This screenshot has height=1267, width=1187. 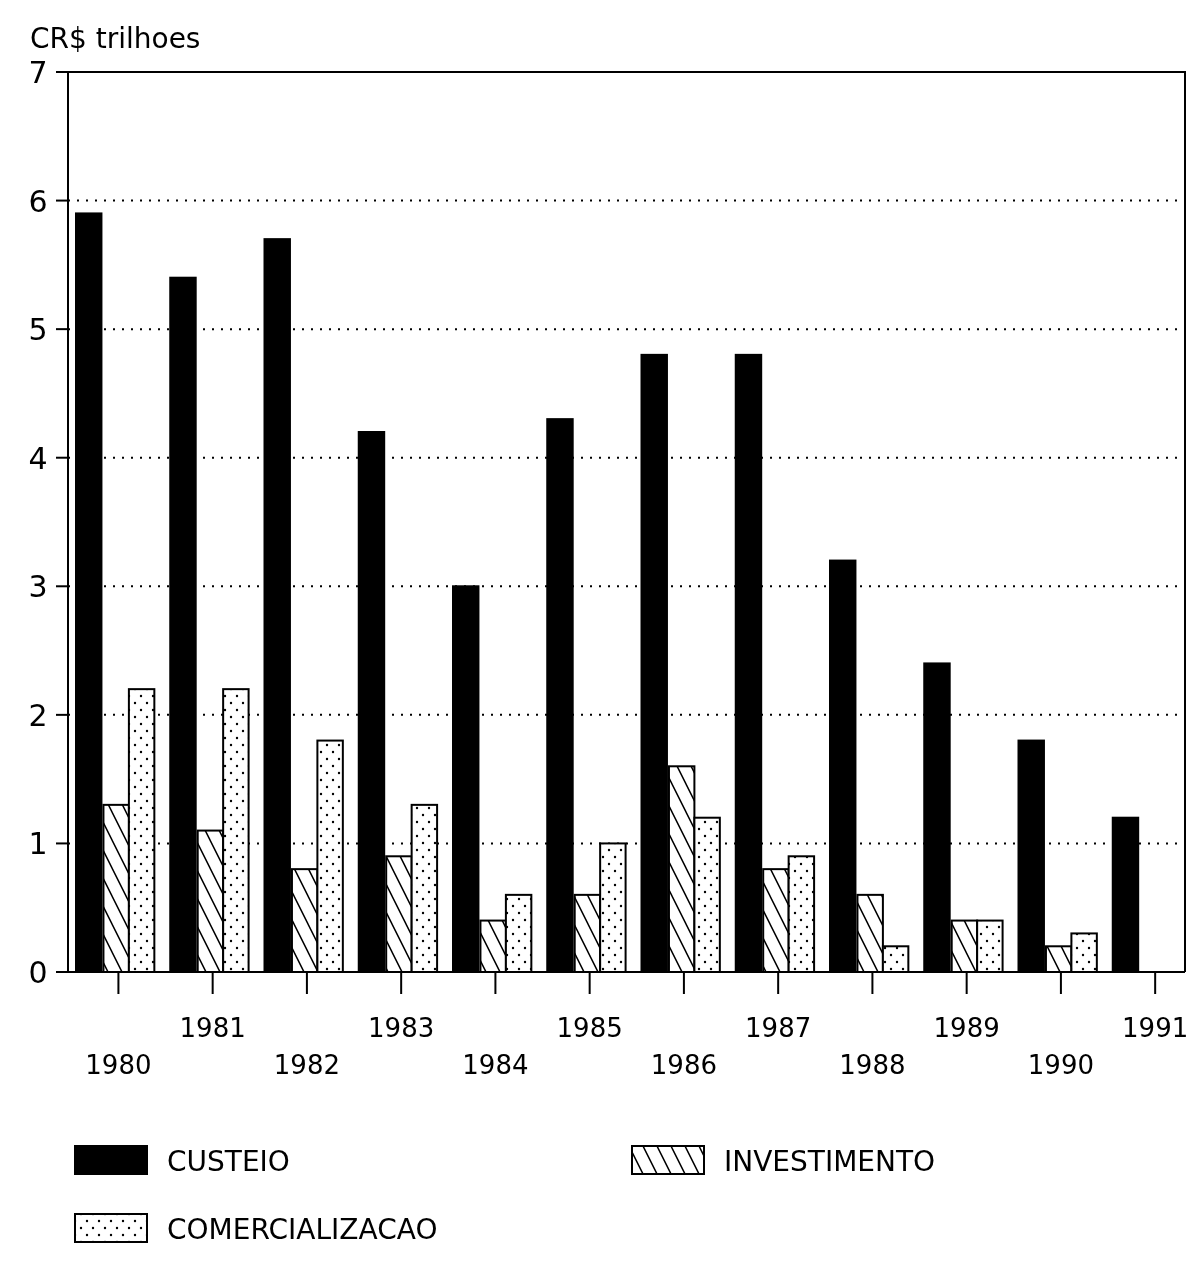 What do you see at coordinates (38, 972) in the screenshot?
I see `y-tick-label: 0` at bounding box center [38, 972].